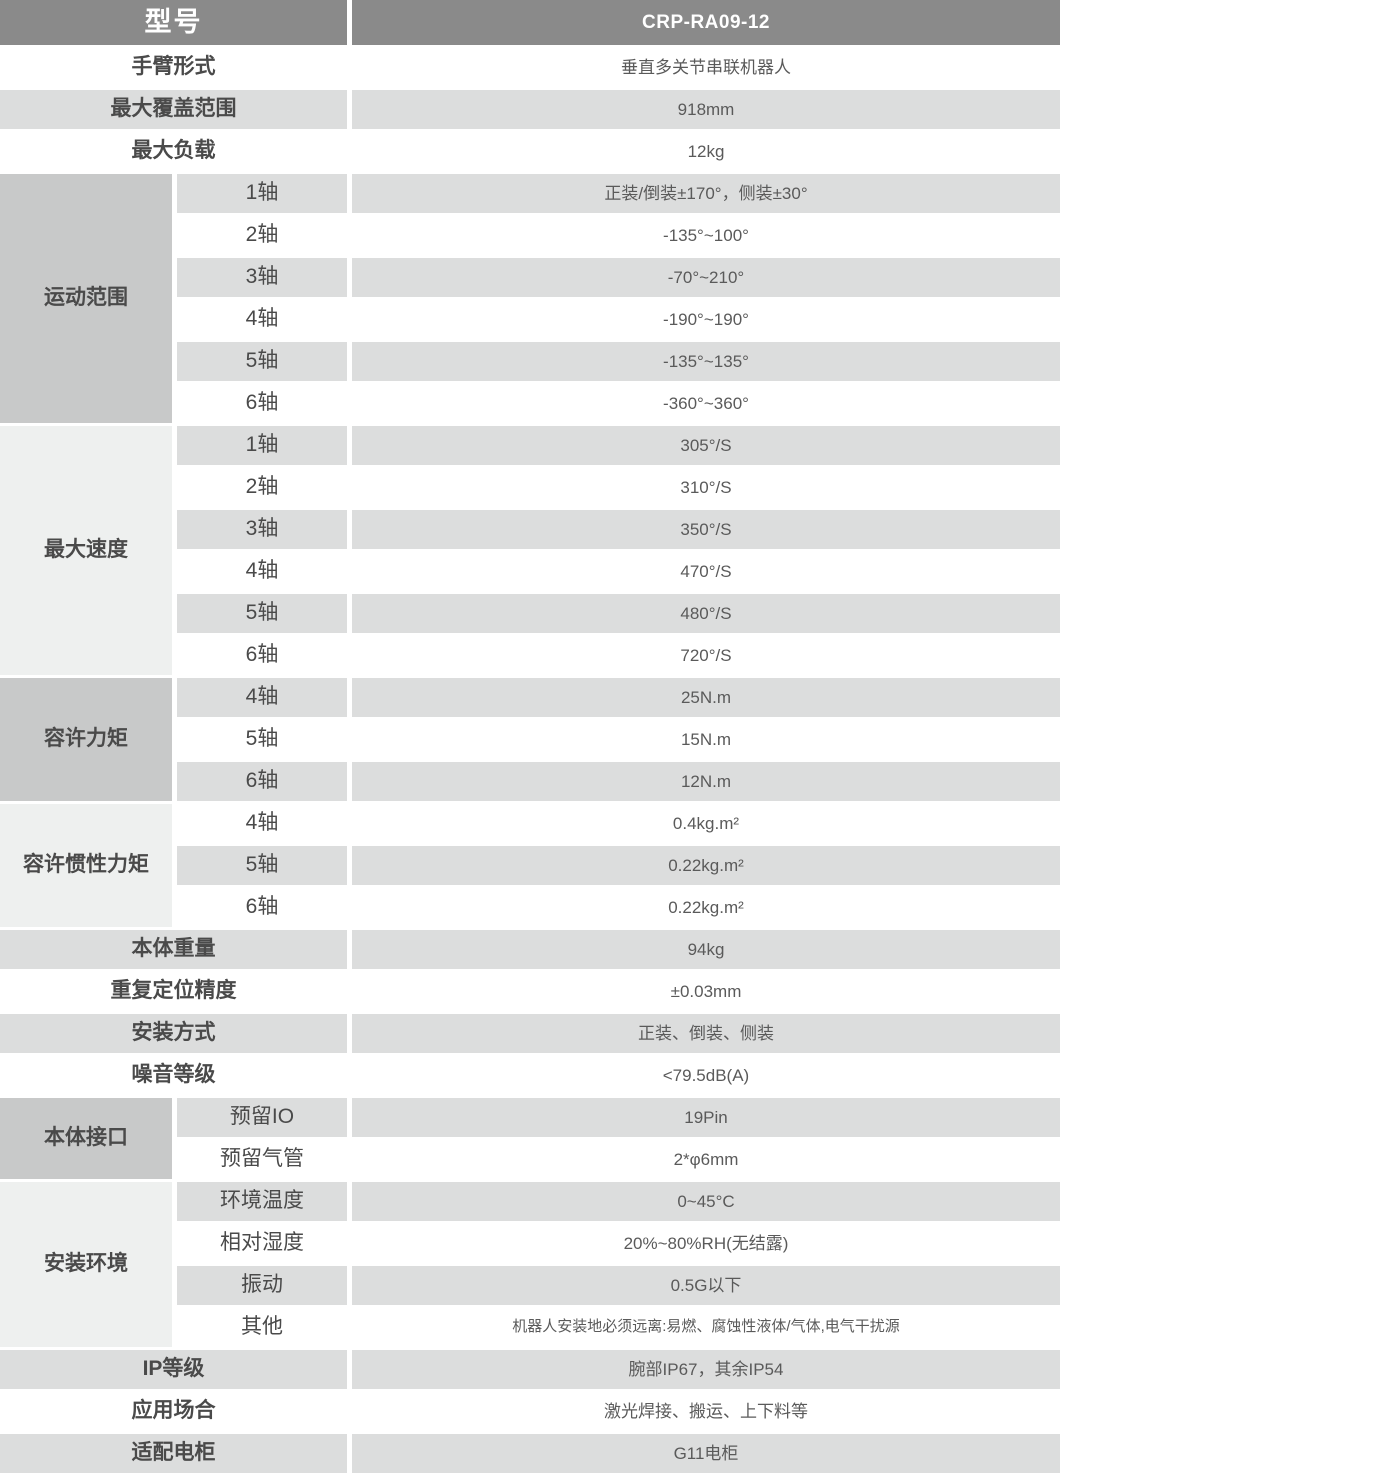 The width and height of the screenshot is (1400, 1477). I want to click on motion-range-axis2-label: 2轴, so click(262, 235).